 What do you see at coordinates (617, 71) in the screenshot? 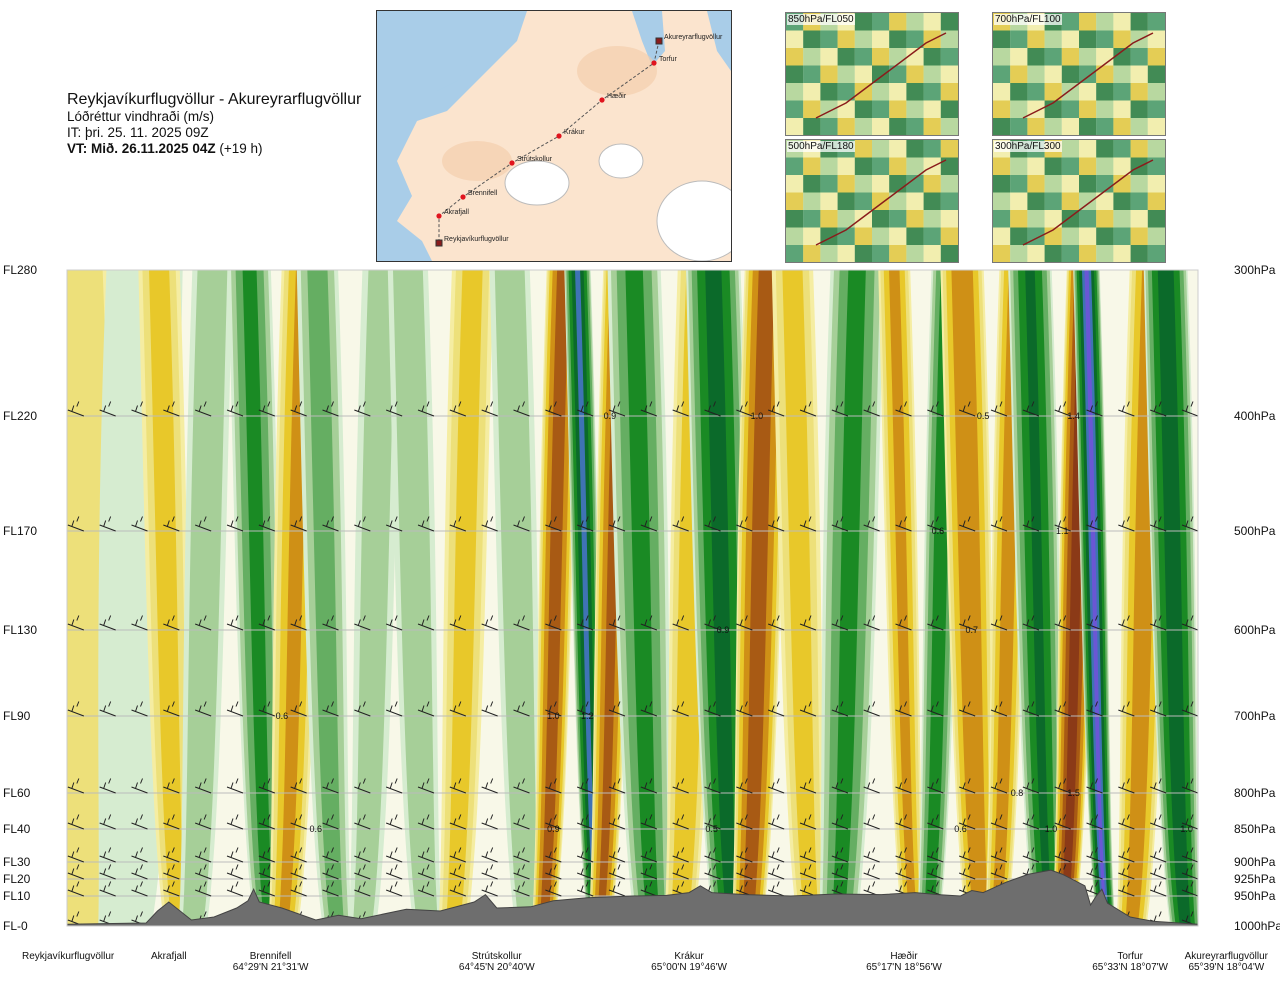
I see `highland-shading` at bounding box center [617, 71].